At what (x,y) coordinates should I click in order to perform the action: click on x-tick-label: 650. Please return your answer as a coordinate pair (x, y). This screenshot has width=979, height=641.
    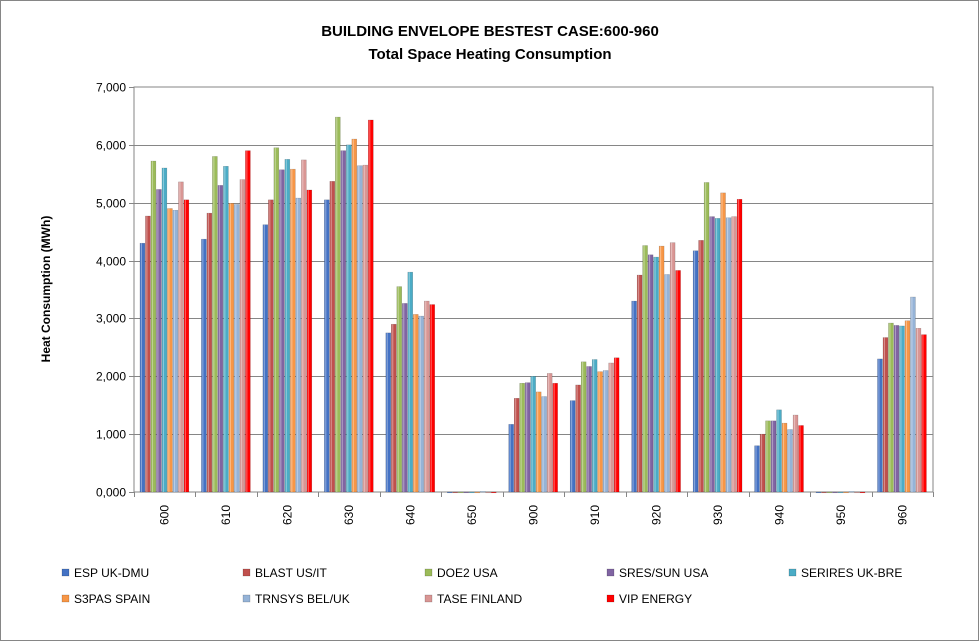
    Looking at the image, I should click on (472, 515).